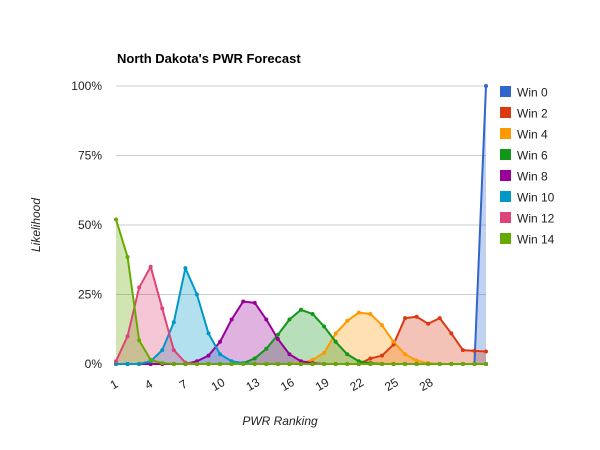  Describe the element at coordinates (86, 86) in the screenshot. I see `y-tick-label: 100%` at that location.